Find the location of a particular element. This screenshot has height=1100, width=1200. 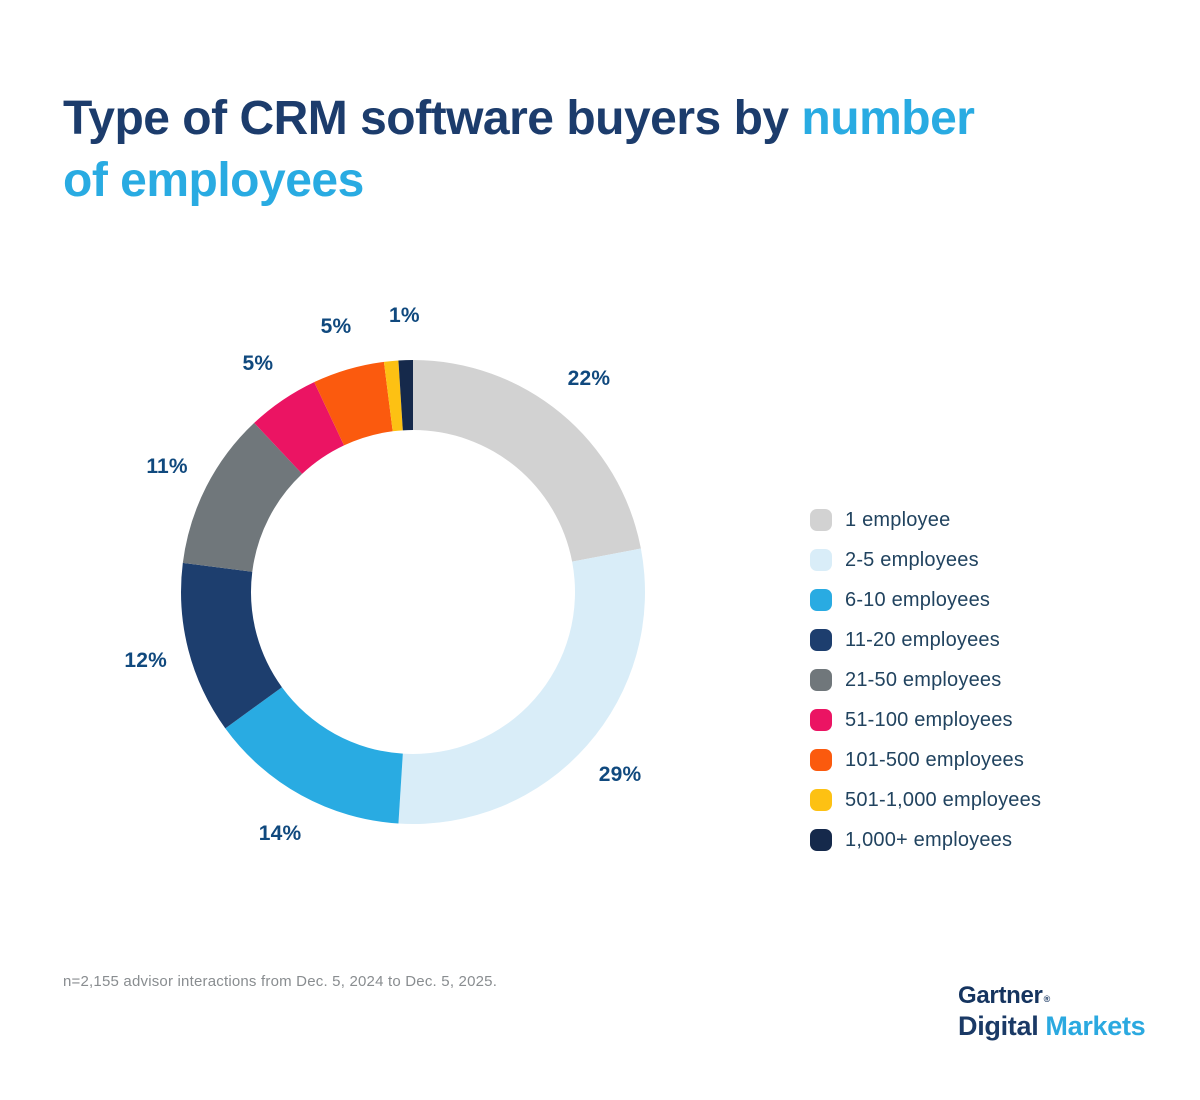

legend-item: 21-50 employees is located at coordinates (925, 680).